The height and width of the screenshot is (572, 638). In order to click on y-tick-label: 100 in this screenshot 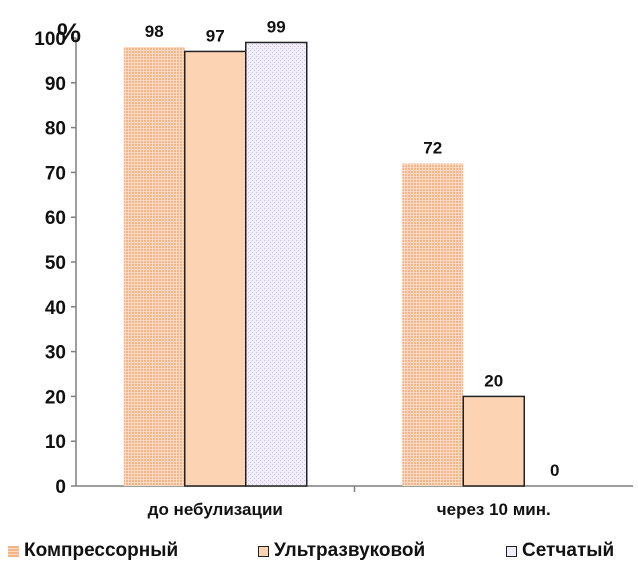, I will do `click(50, 39)`.